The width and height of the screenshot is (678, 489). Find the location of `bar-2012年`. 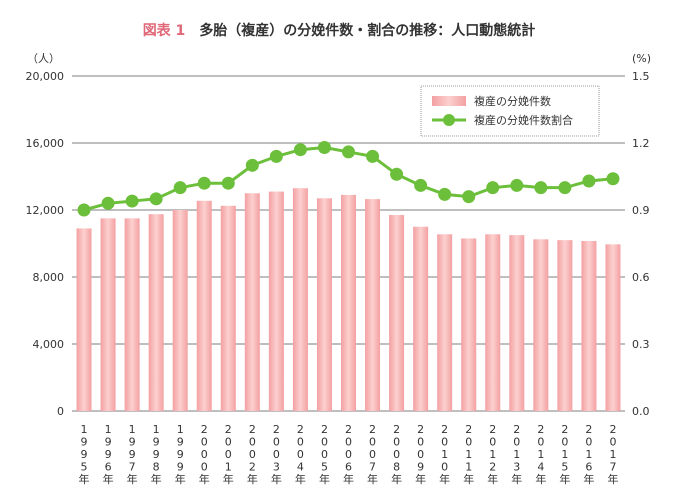

bar-2012年 is located at coordinates (493, 322).